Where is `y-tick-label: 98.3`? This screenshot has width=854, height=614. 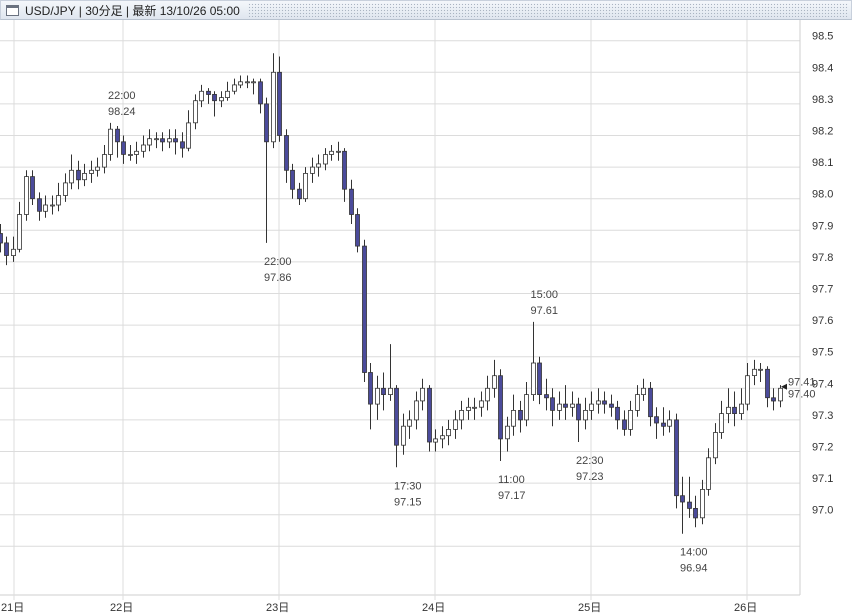
y-tick-label: 98.3 is located at coordinates (822, 100).